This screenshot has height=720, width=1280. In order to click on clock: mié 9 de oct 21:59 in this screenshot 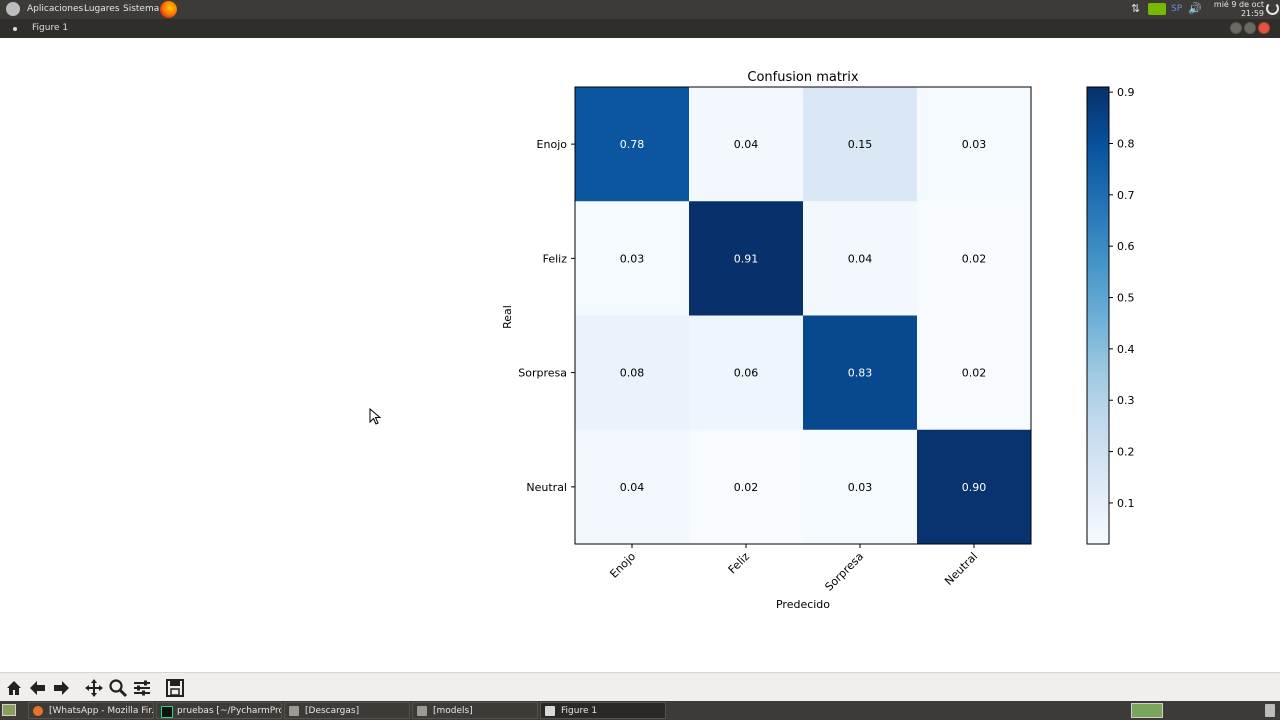, I will do `click(1235, 9)`.